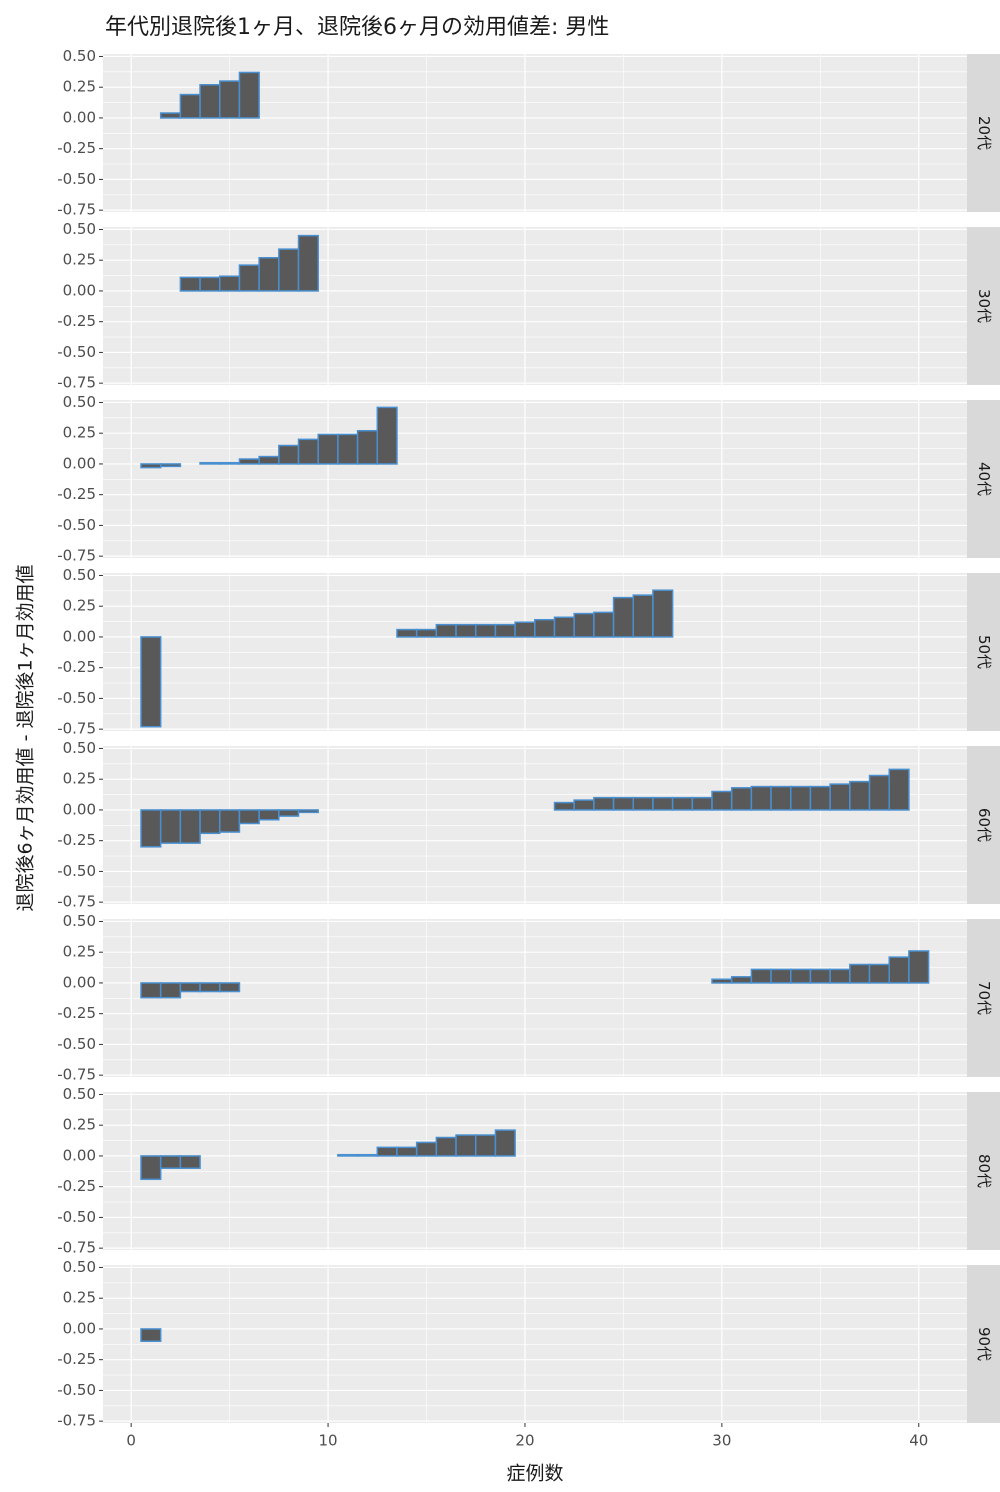 The width and height of the screenshot is (1000, 1492). I want to click on x-axis-label: 症例数, so click(534, 1474).